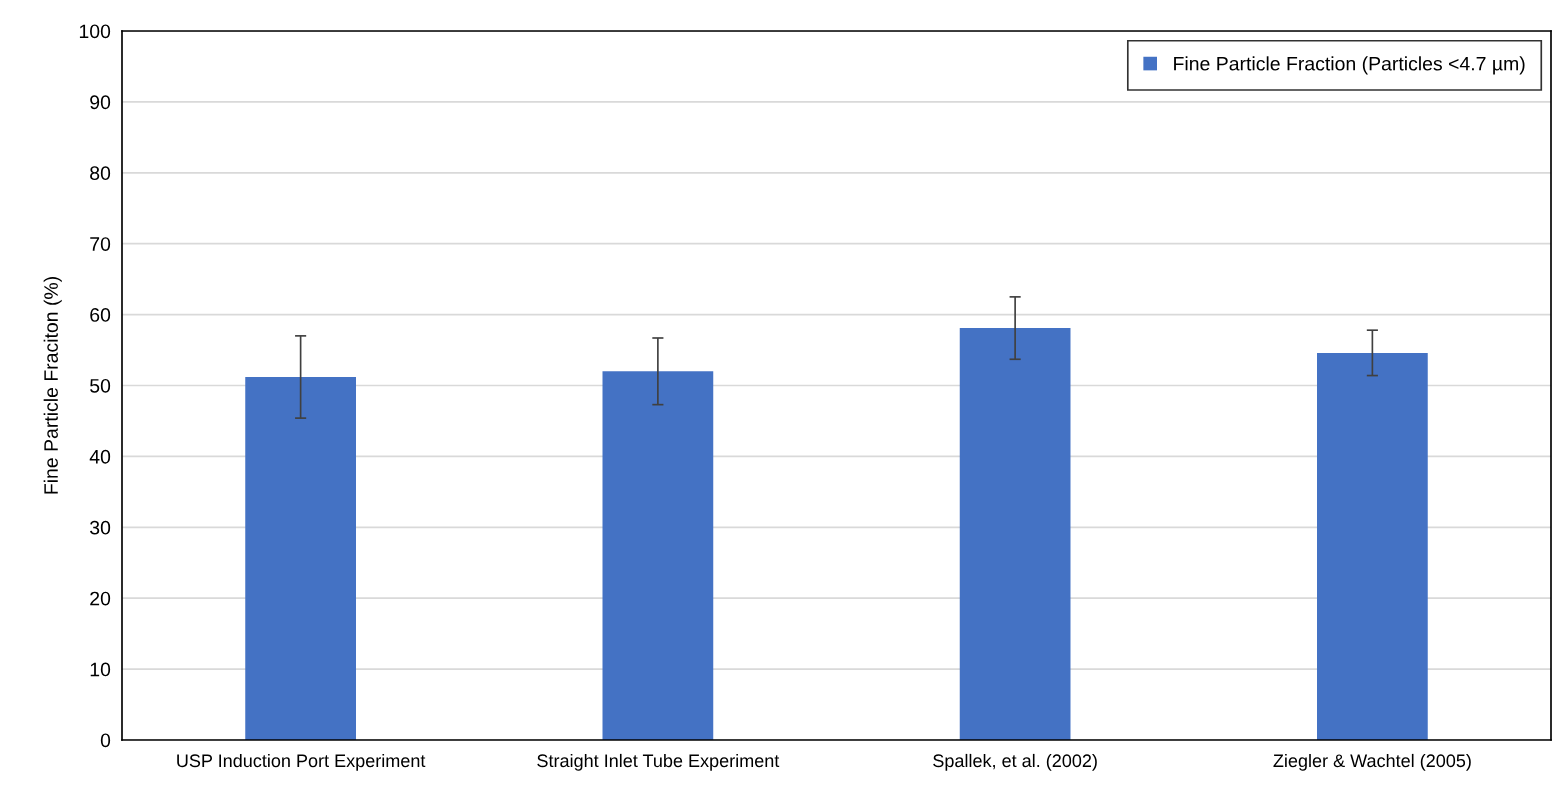 The image size is (1566, 789). Describe the element at coordinates (100, 173) in the screenshot. I see `y-tick-label: 80` at that location.